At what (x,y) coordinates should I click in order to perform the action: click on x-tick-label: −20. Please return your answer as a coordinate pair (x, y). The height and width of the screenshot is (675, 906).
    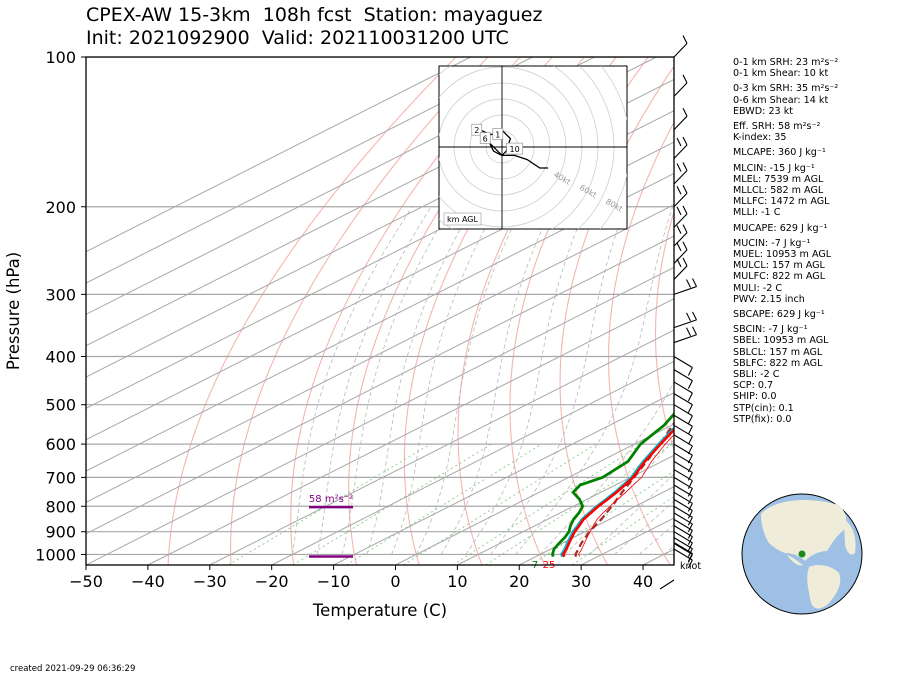
    Looking at the image, I should click on (272, 581).